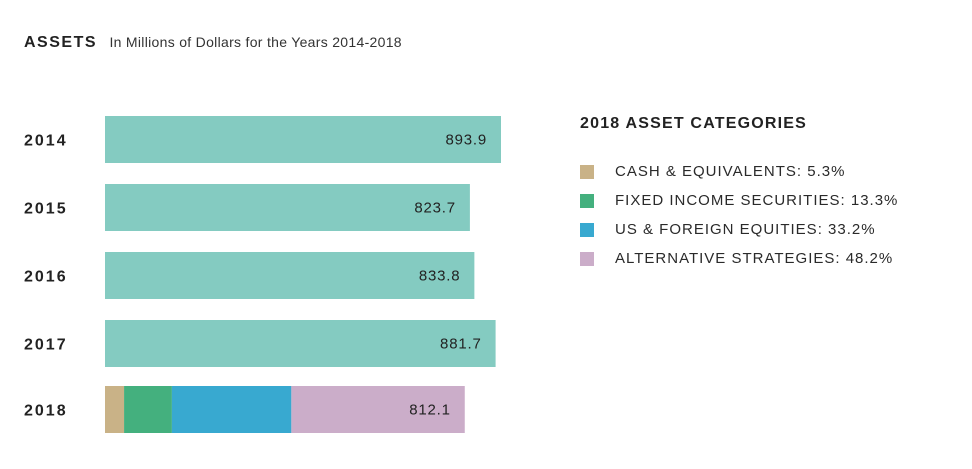  I want to click on category-label-2015: 2015, so click(46, 209).